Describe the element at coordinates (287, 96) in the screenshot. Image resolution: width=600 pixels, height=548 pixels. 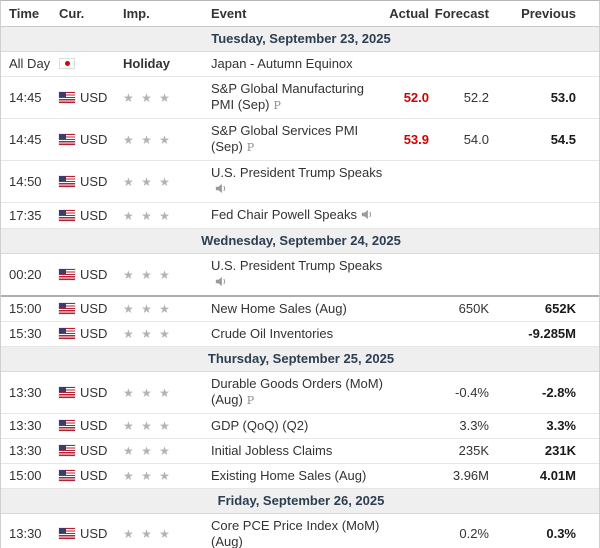
I see `event-link: S&P Global Manufacturing PMI (Sep)` at that location.